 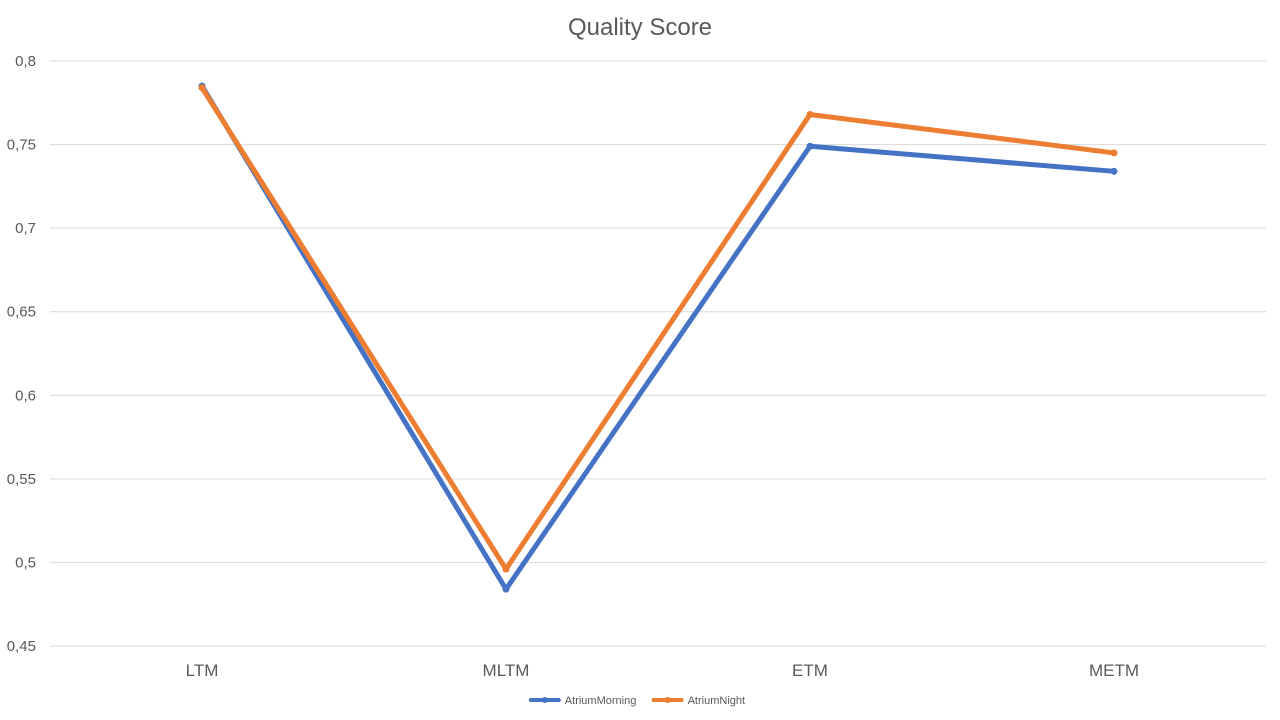 What do you see at coordinates (21, 145) in the screenshot?
I see `y-tick-label: 0,75` at bounding box center [21, 145].